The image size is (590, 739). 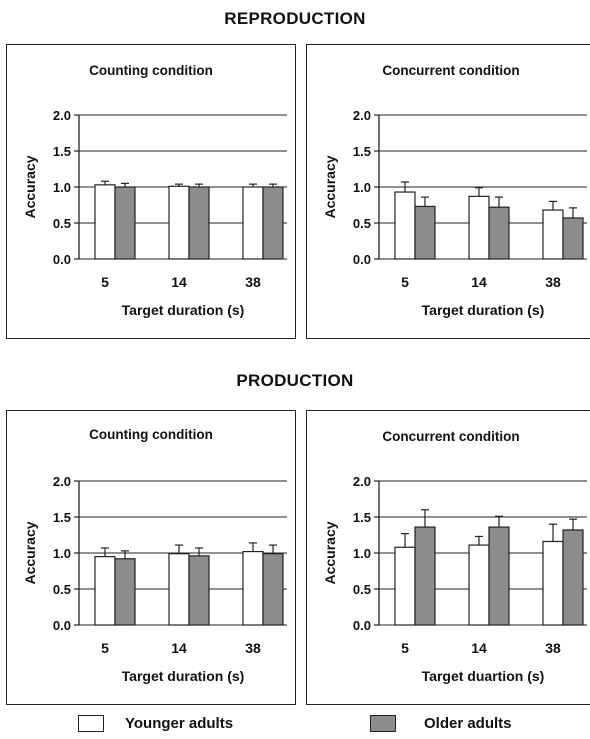 I want to click on legend-label-older: Older adults, so click(x=468, y=723).